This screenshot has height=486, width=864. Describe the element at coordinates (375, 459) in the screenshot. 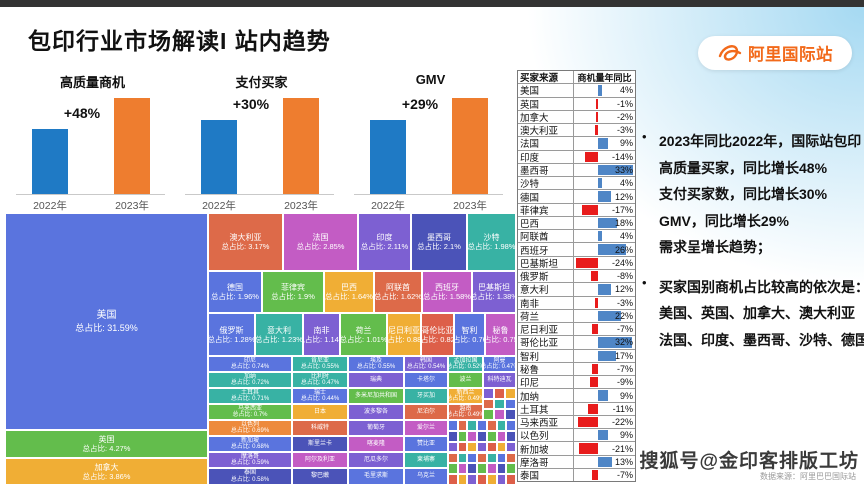

I see `treemap-cell-label: 厄瓜多尔` at that location.